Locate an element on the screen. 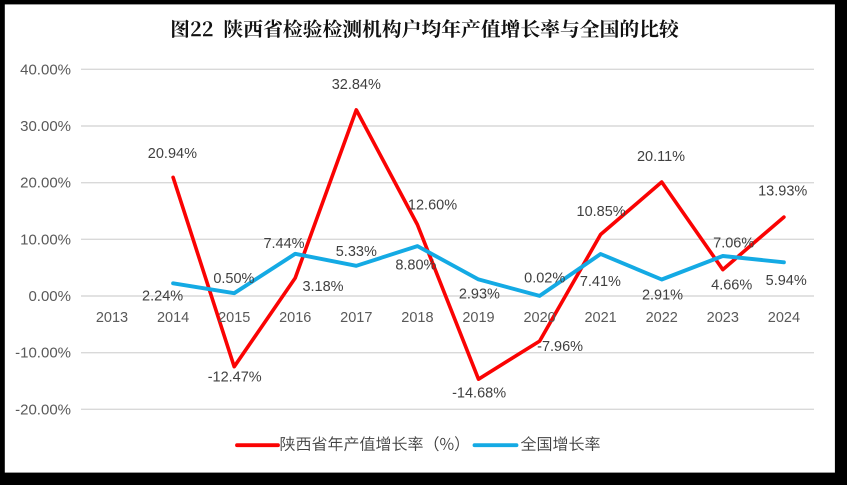 Image resolution: width=847 pixels, height=485 pixels. svg-text: 2.93% is located at coordinates (479, 295).